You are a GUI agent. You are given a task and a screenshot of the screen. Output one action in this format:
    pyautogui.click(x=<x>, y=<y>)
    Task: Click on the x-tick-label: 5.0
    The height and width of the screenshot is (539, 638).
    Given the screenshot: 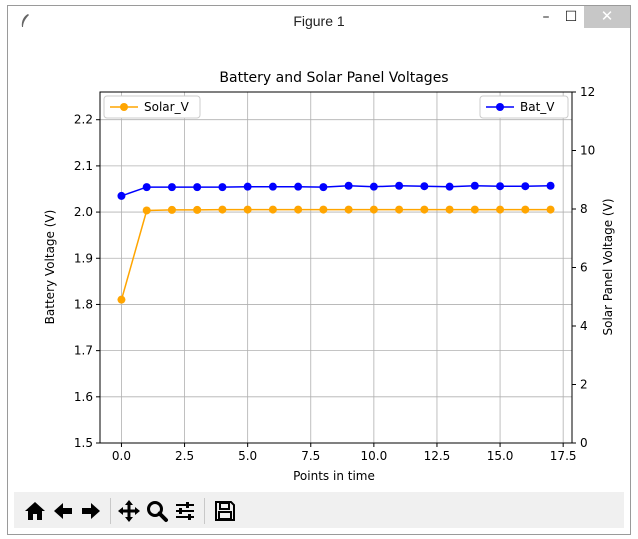 What is the action you would take?
    pyautogui.click(x=247, y=456)
    